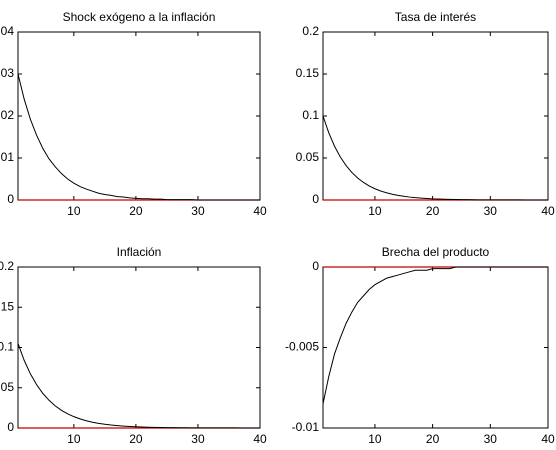  I want to click on subplot-title: Inflación, so click(139, 252).